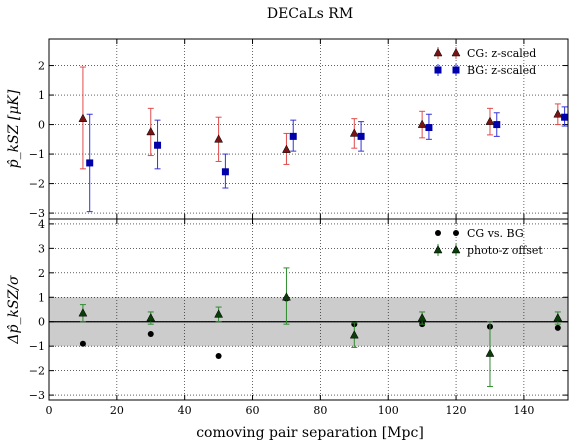 This screenshot has height=447, width=571. Describe the element at coordinates (41, 248) in the screenshot. I see `bottom-y-tick-label: 3` at that location.